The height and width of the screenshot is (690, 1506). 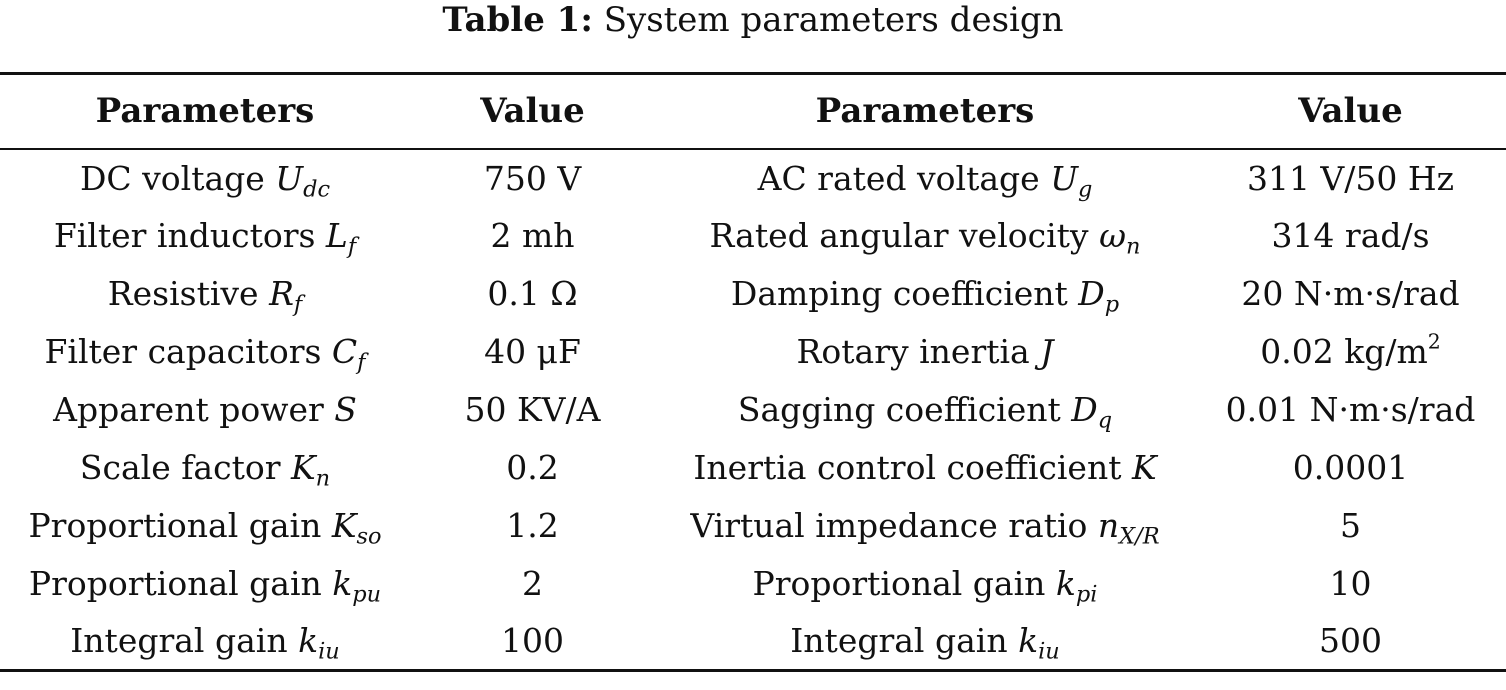 I want to click on parameter-symbol: Ug, so click(x=1071, y=179).